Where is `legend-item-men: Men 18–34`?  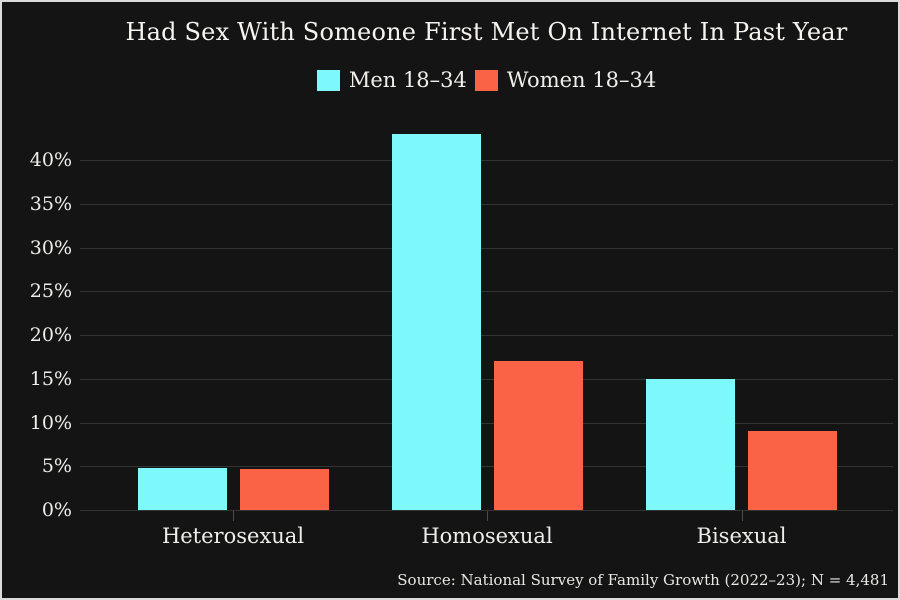
legend-item-men: Men 18–34 is located at coordinates (391, 80).